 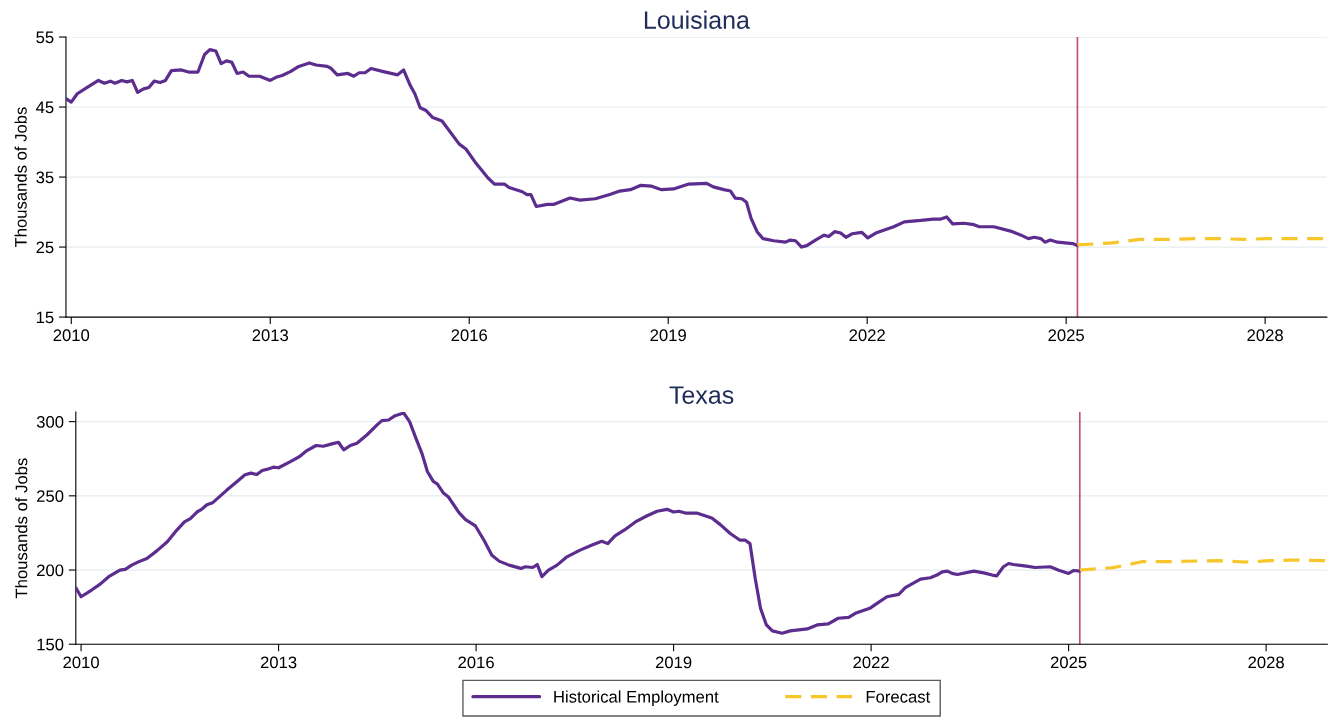 What do you see at coordinates (45, 317) in the screenshot?
I see `y-tick-label: 15` at bounding box center [45, 317].